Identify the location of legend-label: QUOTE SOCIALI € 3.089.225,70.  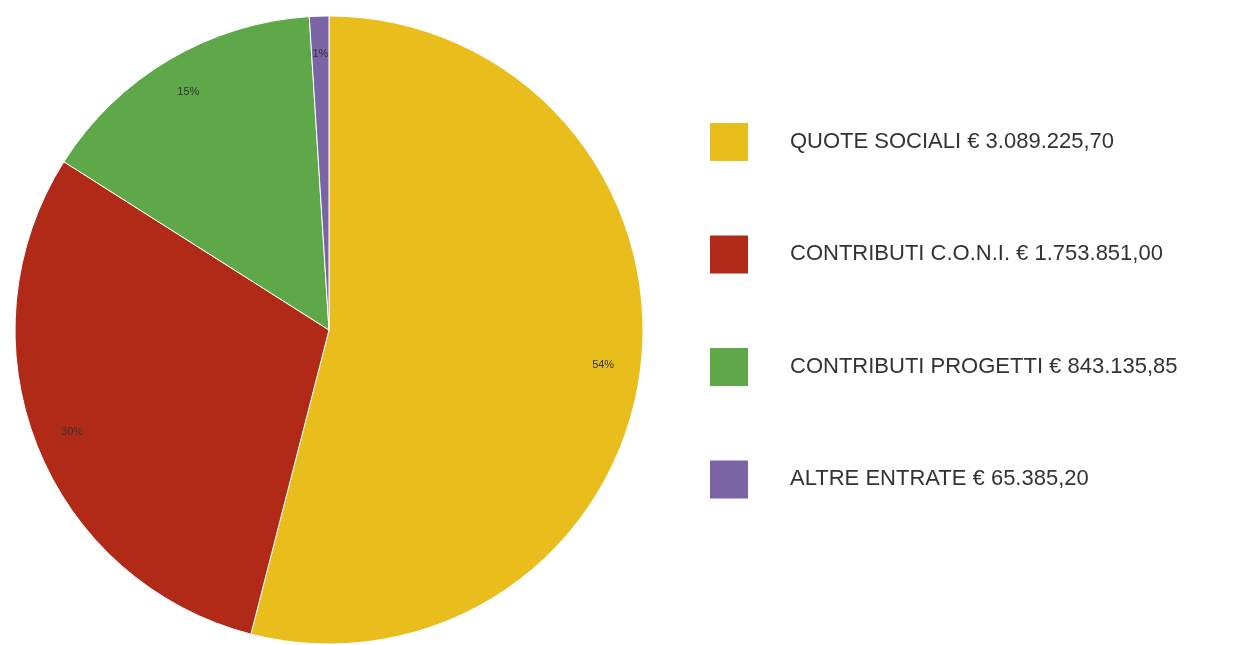
(952, 140).